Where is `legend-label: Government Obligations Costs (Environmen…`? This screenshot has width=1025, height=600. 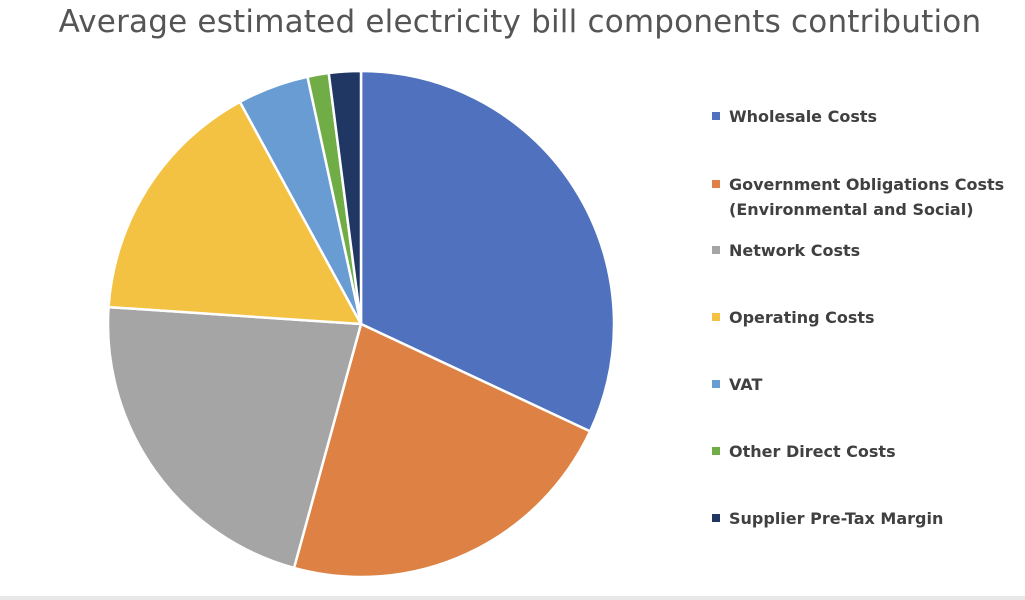 legend-label: Government Obligations Costs (Environmen… is located at coordinates (867, 197).